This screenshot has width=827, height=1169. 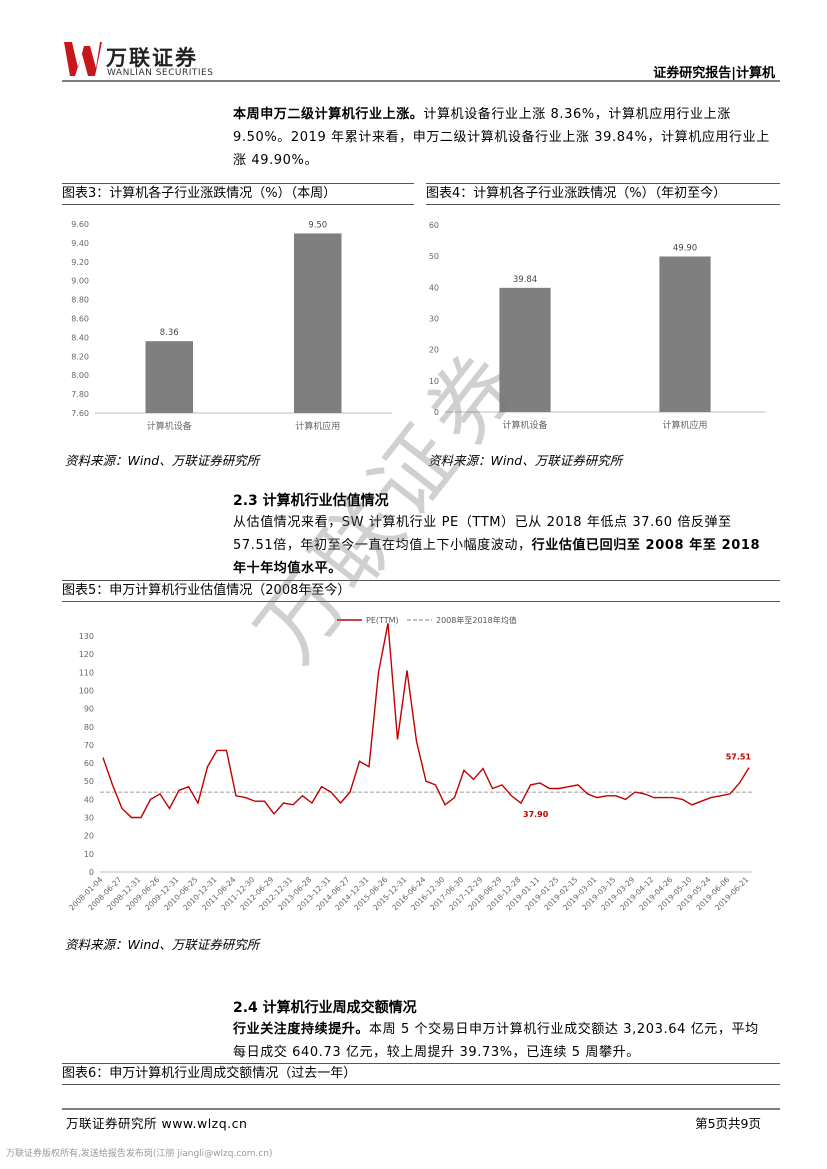 What do you see at coordinates (421, 591) in the screenshot?
I see `figure-title: 图表5：申万计算机行业估值情况（2008年至今）` at bounding box center [421, 591].